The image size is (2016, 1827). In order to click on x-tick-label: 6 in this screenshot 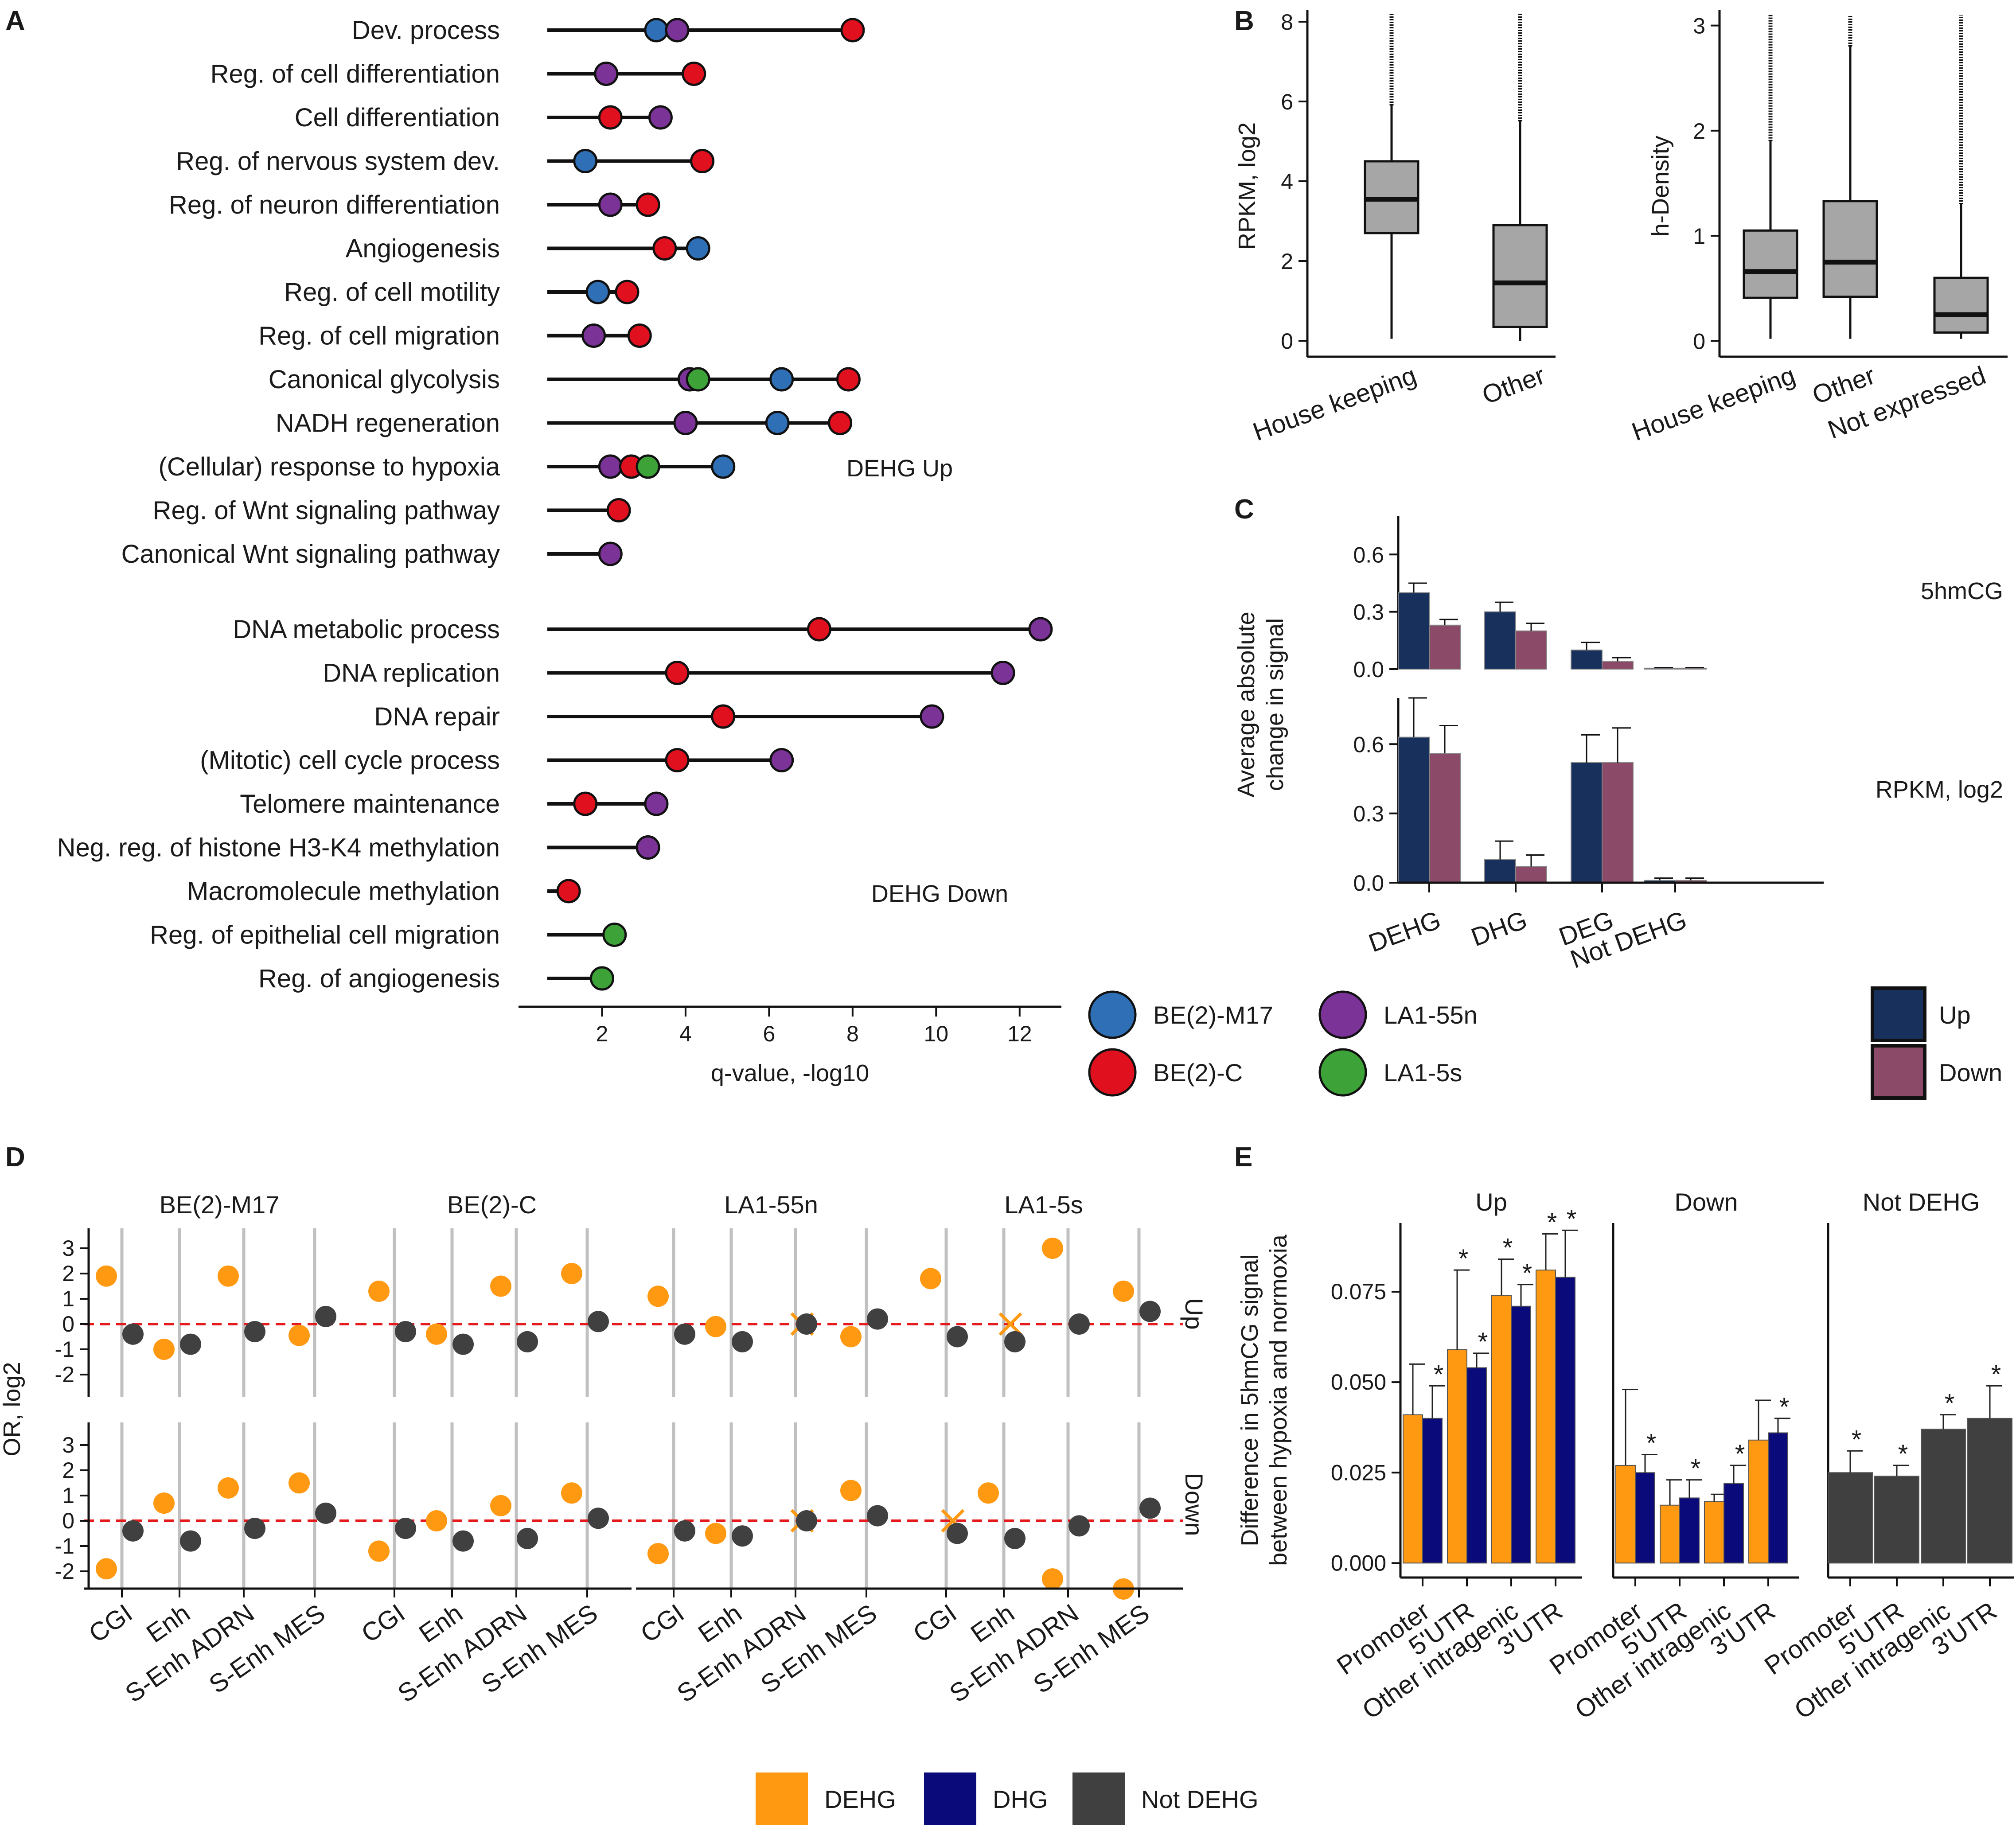, I will do `click(769, 1033)`.